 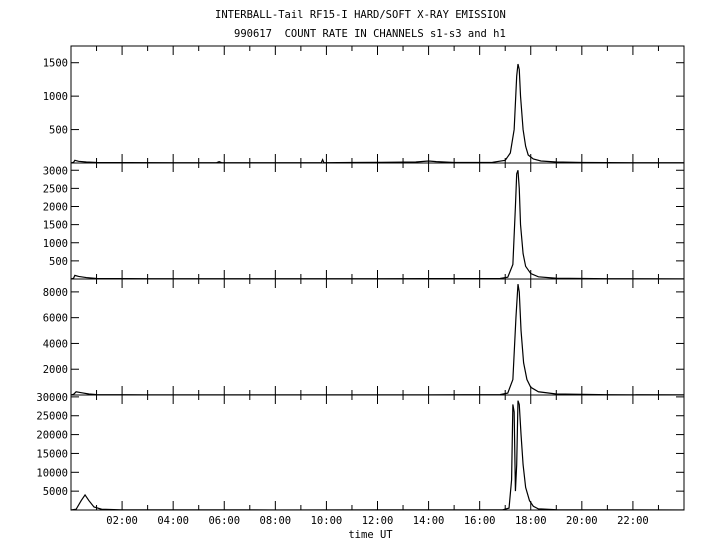 I want to click on y-tick-label: 20000, so click(x=52, y=436).